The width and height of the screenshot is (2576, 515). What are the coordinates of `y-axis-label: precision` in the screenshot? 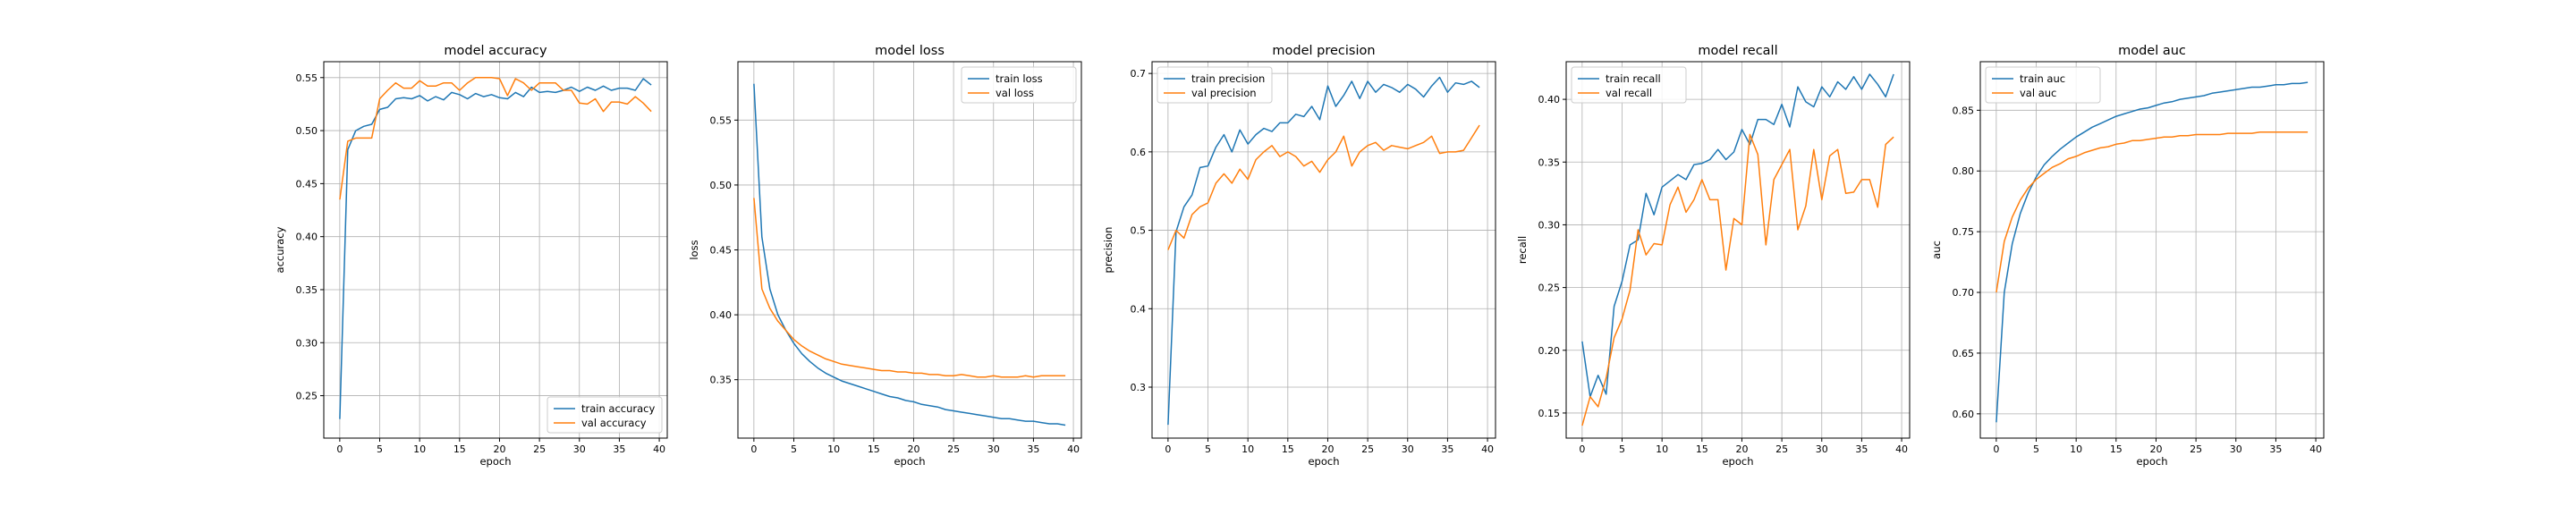 It's located at (1108, 250).